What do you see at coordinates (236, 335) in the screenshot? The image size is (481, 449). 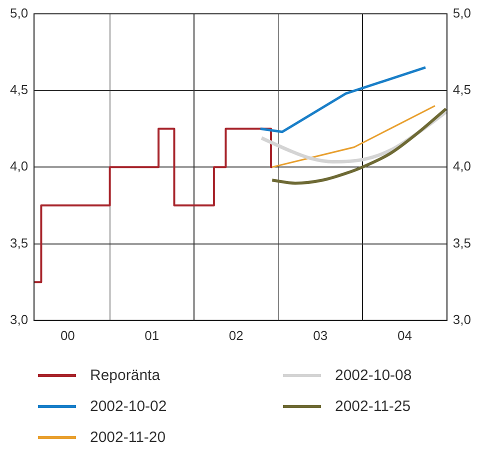 I see `x-tick-label: 02` at bounding box center [236, 335].